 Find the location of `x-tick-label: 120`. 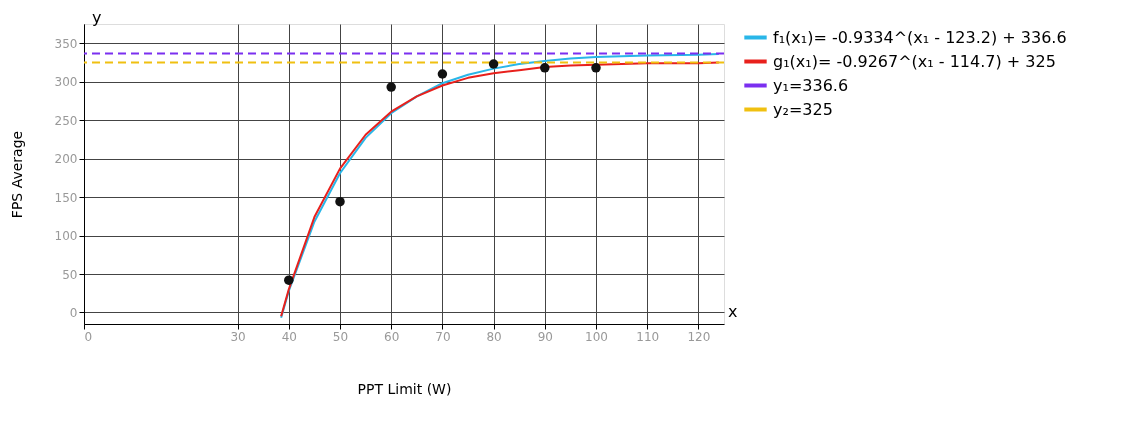

x-tick-label: 120 is located at coordinates (699, 336).